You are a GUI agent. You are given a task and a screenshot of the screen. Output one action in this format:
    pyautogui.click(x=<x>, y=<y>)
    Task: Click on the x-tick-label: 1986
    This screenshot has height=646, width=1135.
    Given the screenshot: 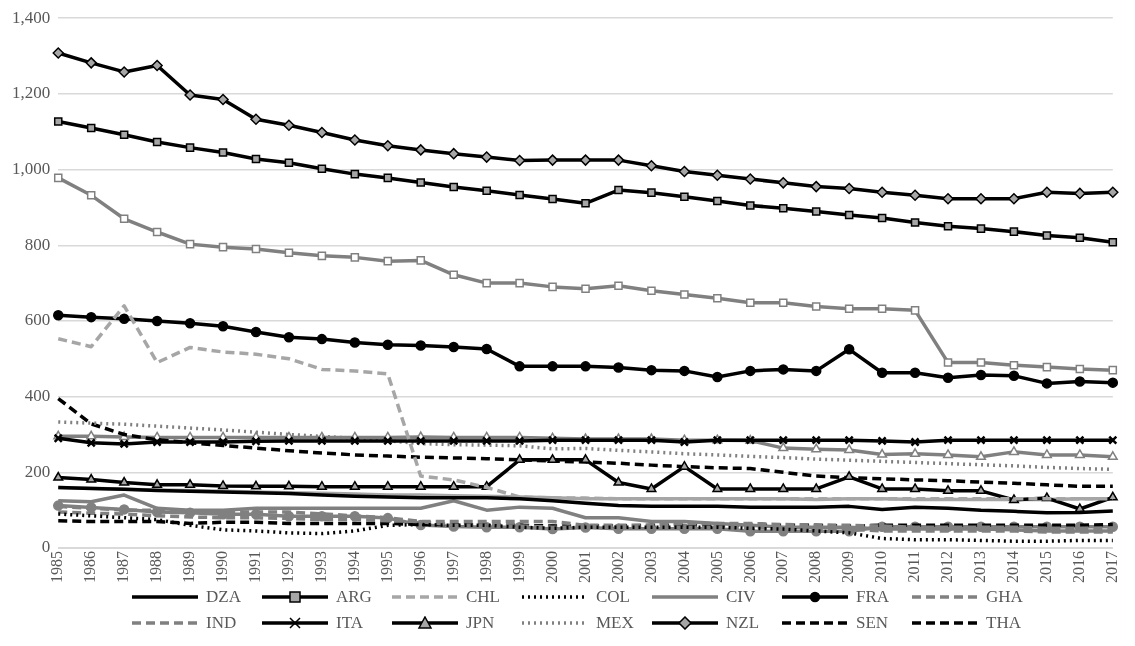 What is the action you would take?
    pyautogui.click(x=90, y=567)
    